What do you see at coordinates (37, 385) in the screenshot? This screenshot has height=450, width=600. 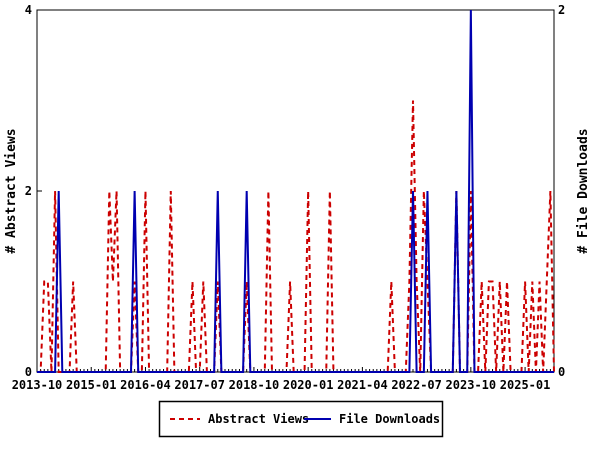 I see `x-axis-tick-label: 2013-10` at bounding box center [37, 385].